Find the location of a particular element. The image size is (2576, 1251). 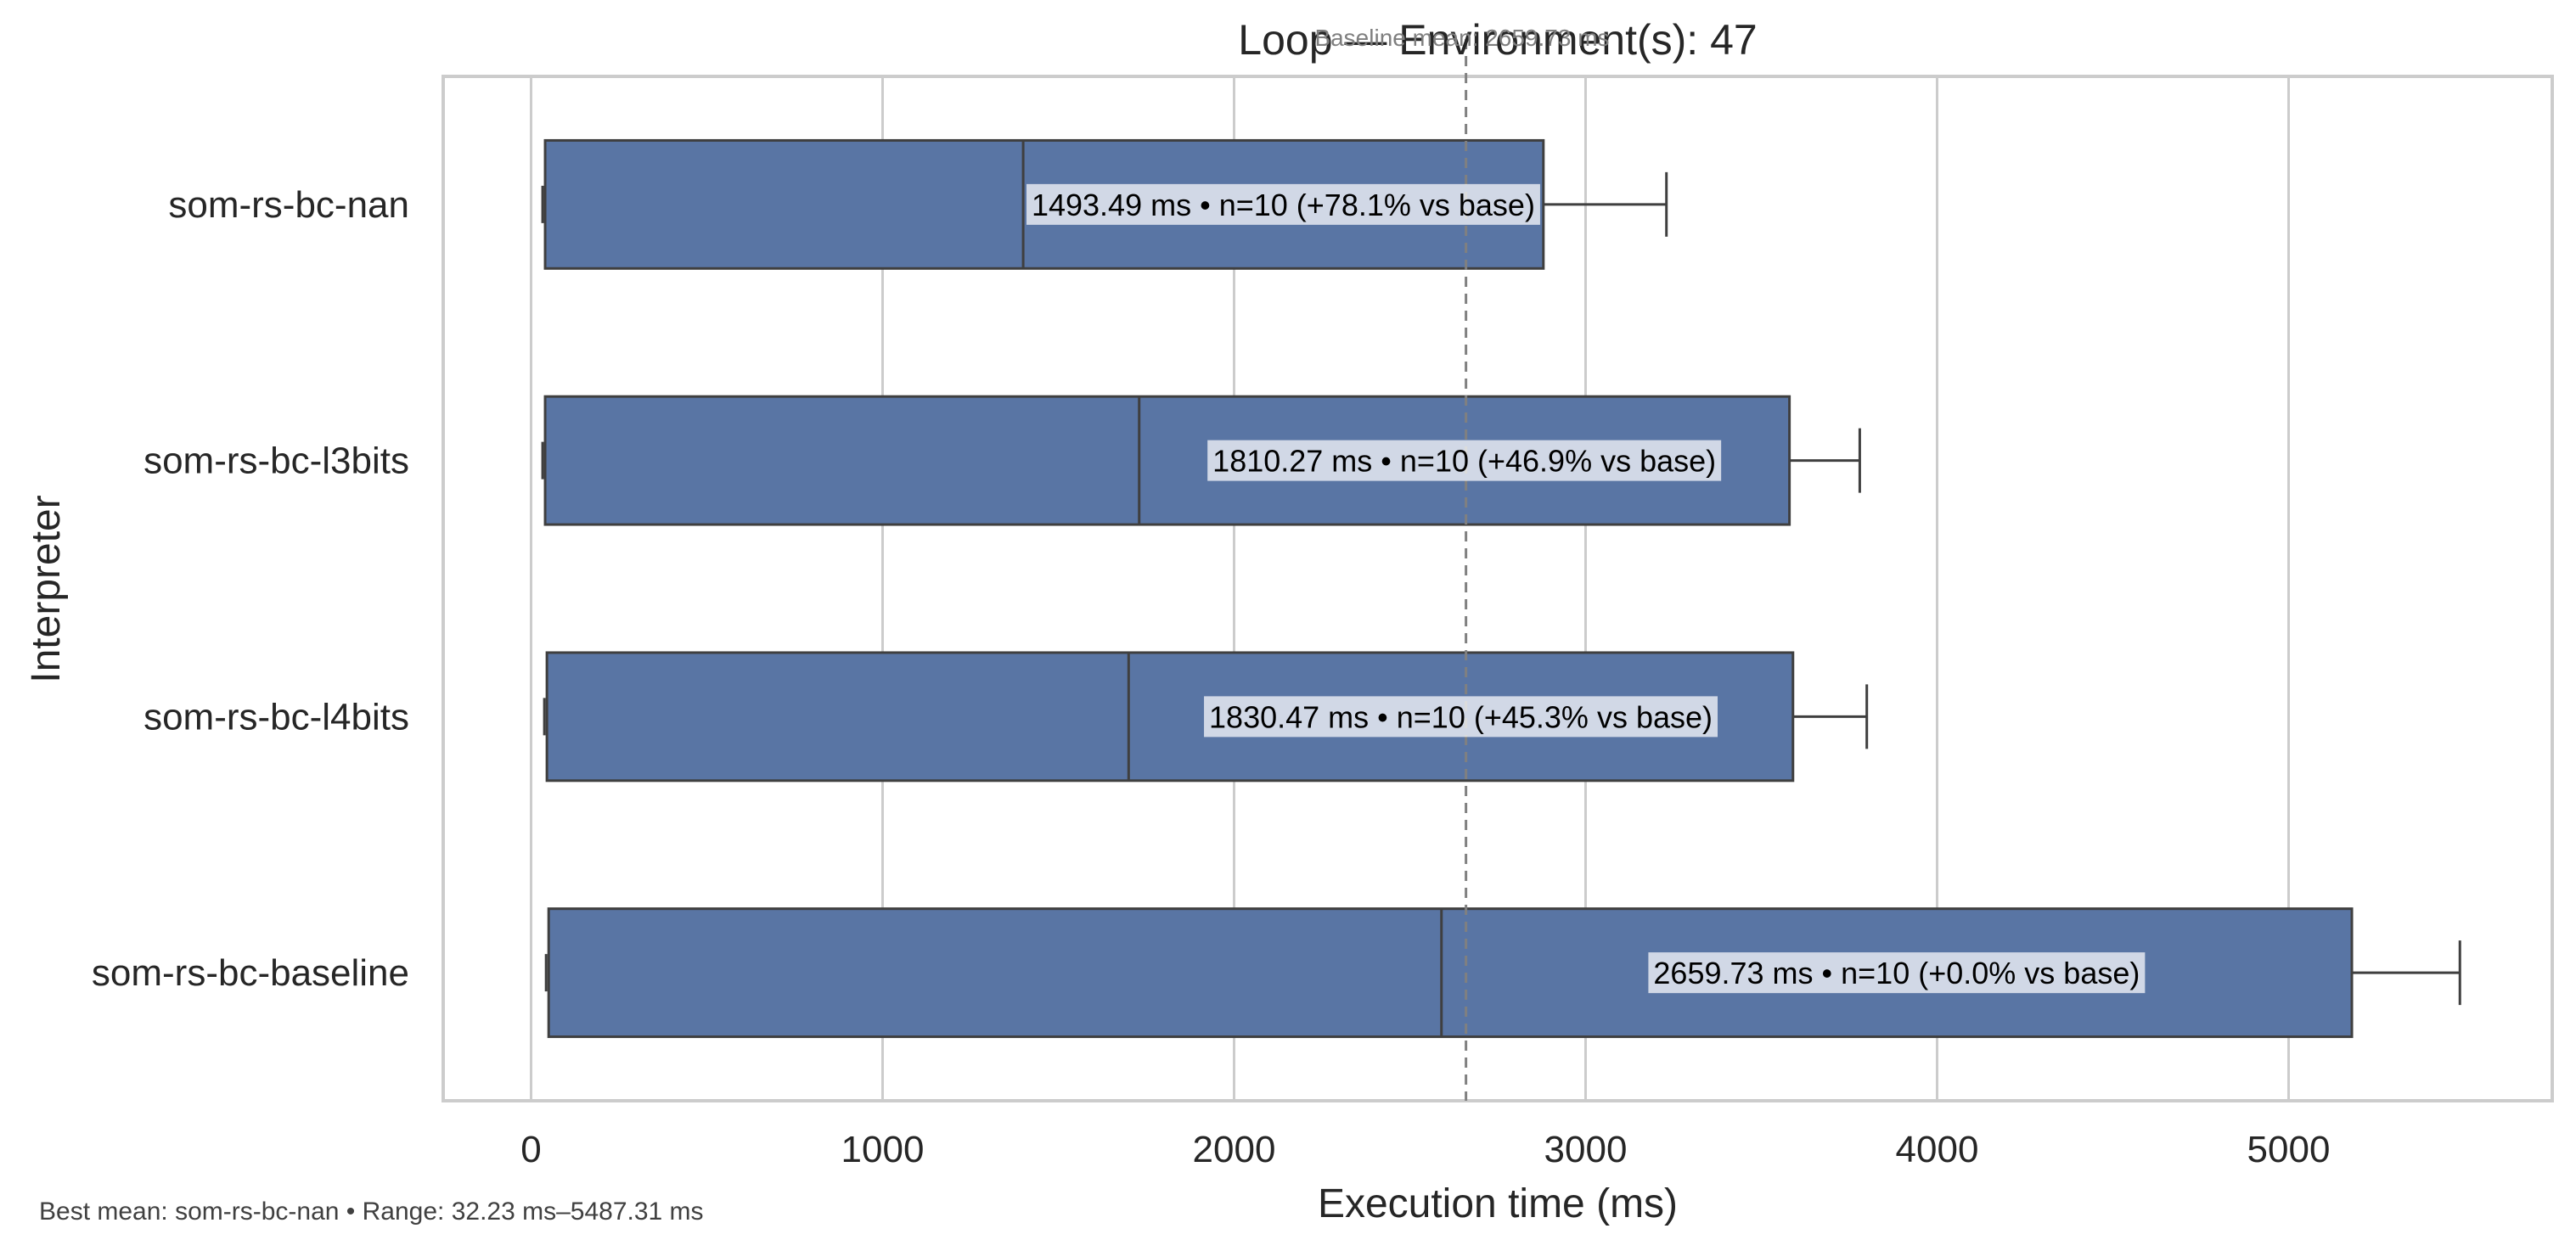

y-tick-label: som-rs-bc-l4bits is located at coordinates (276, 717).